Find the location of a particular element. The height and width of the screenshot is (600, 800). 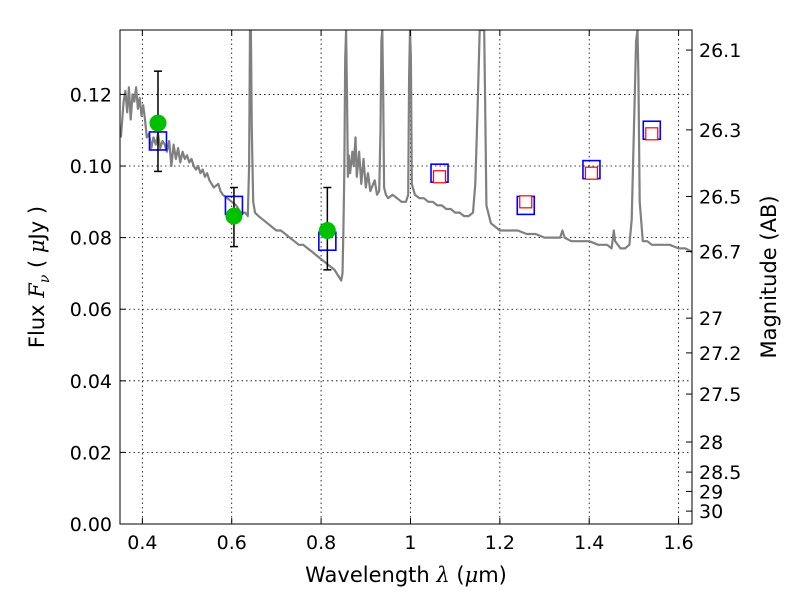

y2-axis-label: Magnitude (AB) is located at coordinates (769, 276).